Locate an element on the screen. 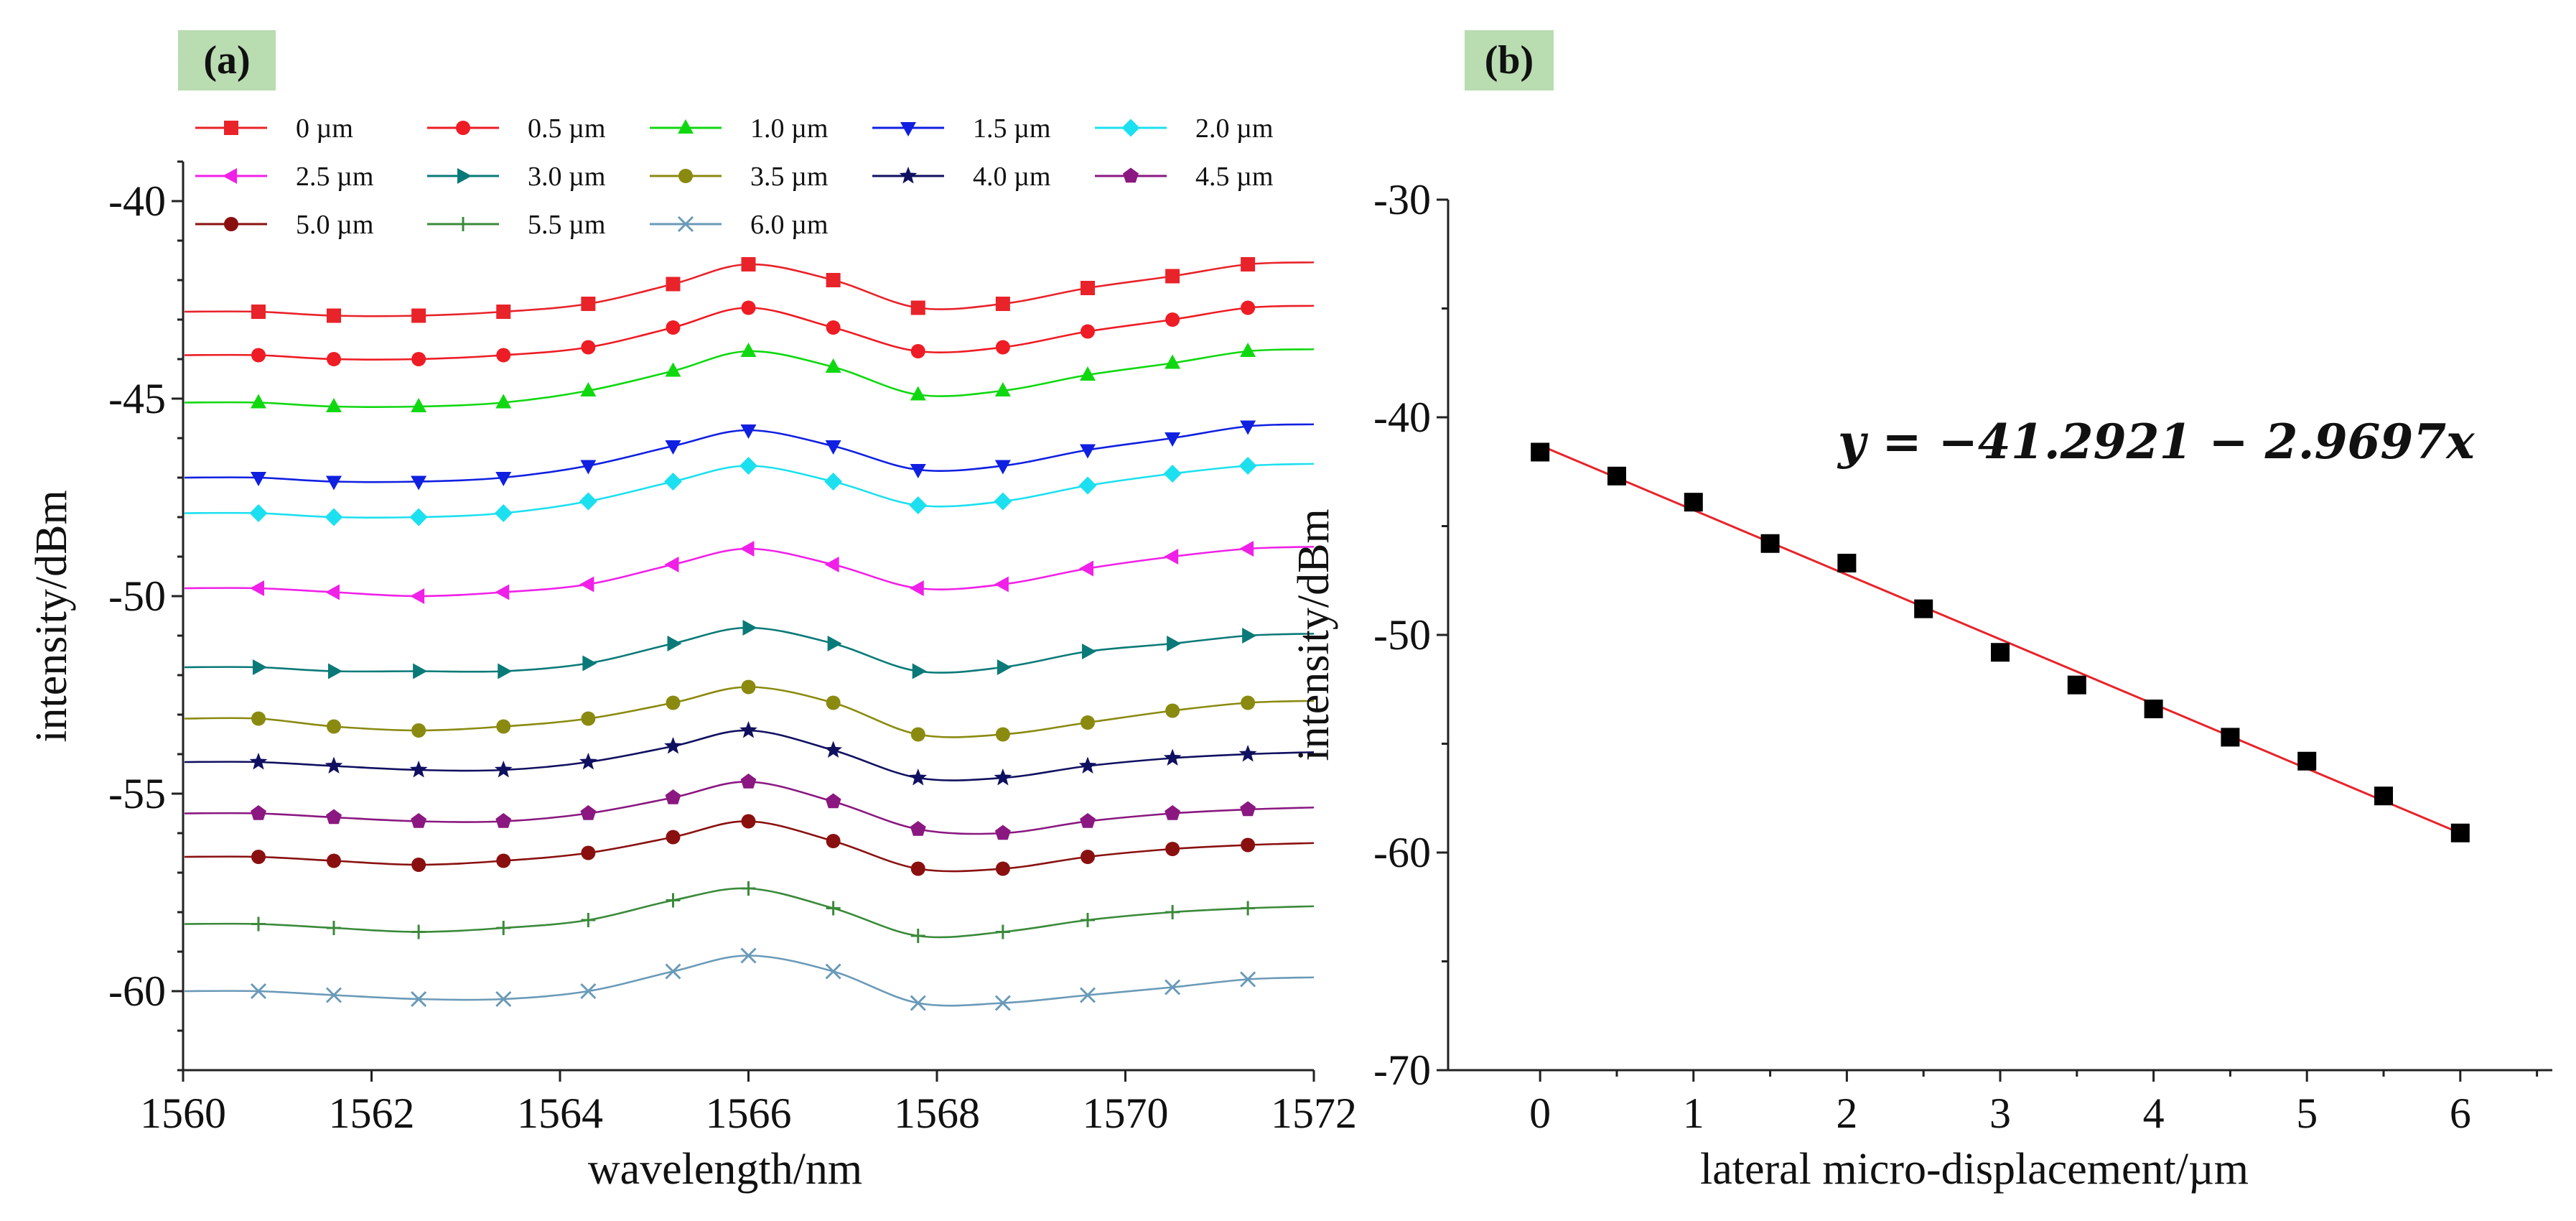 This screenshot has width=2576, height=1221. series-4.0m is located at coordinates (749, 753).